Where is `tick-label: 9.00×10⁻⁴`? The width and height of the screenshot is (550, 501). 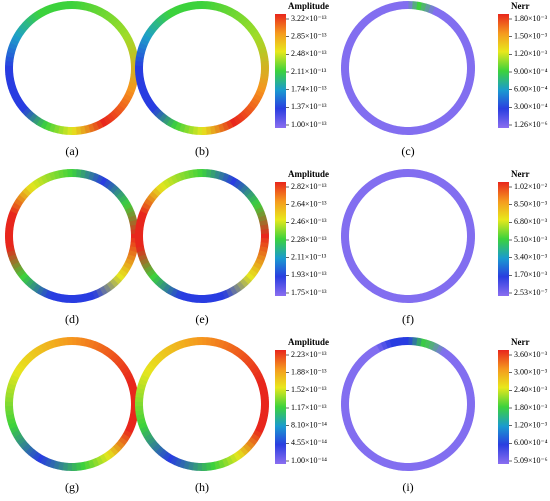
tick-label: 9.00×10⁻⁴ is located at coordinates (531, 71).